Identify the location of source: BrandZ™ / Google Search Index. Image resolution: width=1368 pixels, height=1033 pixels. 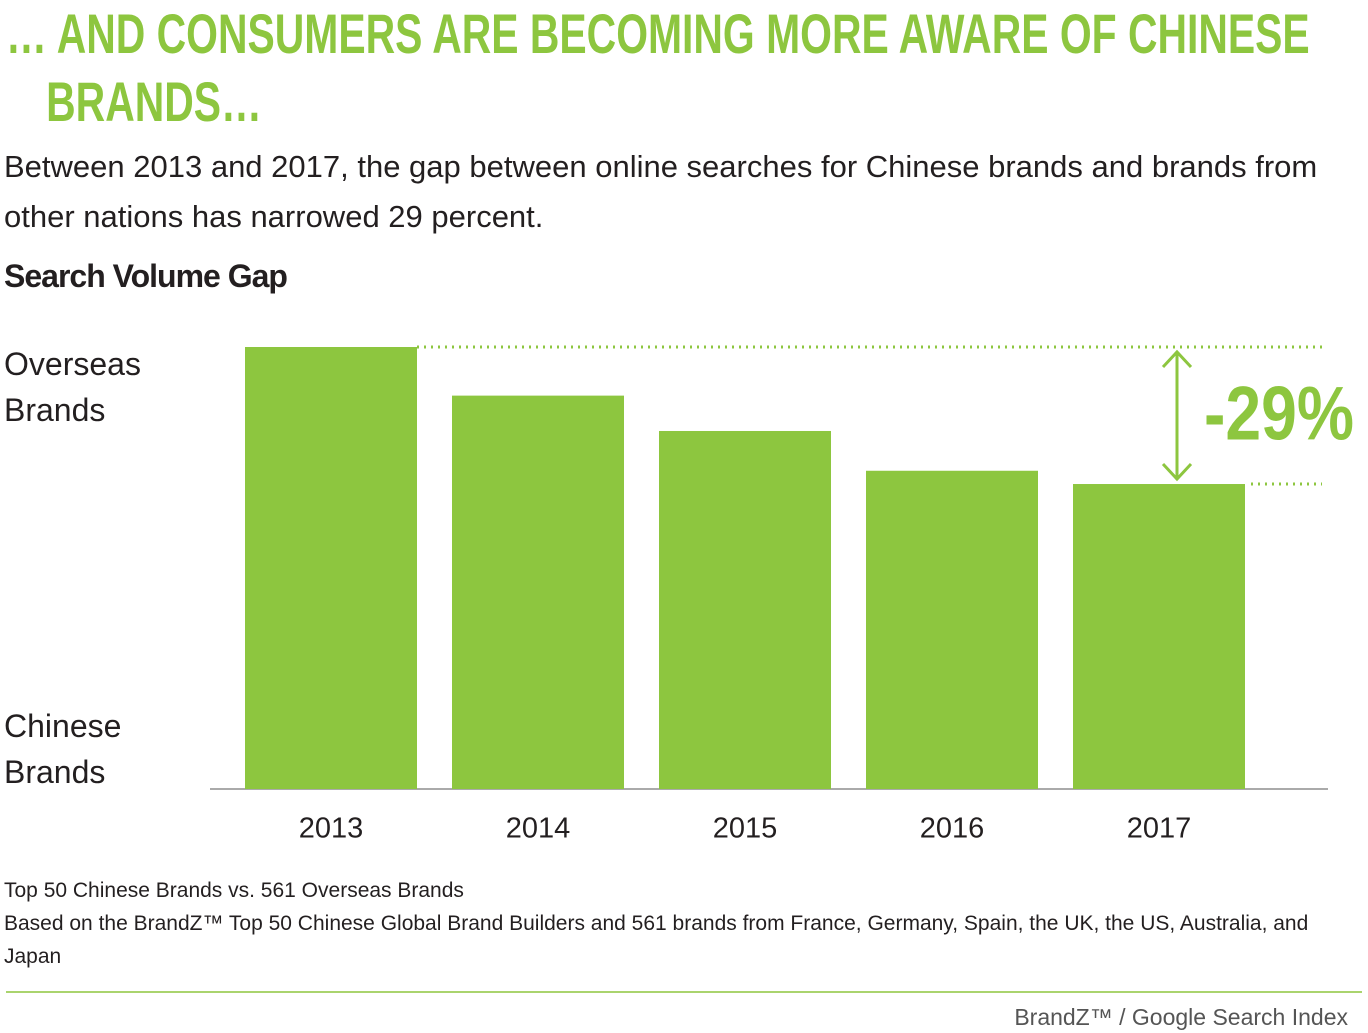
(1181, 1017).